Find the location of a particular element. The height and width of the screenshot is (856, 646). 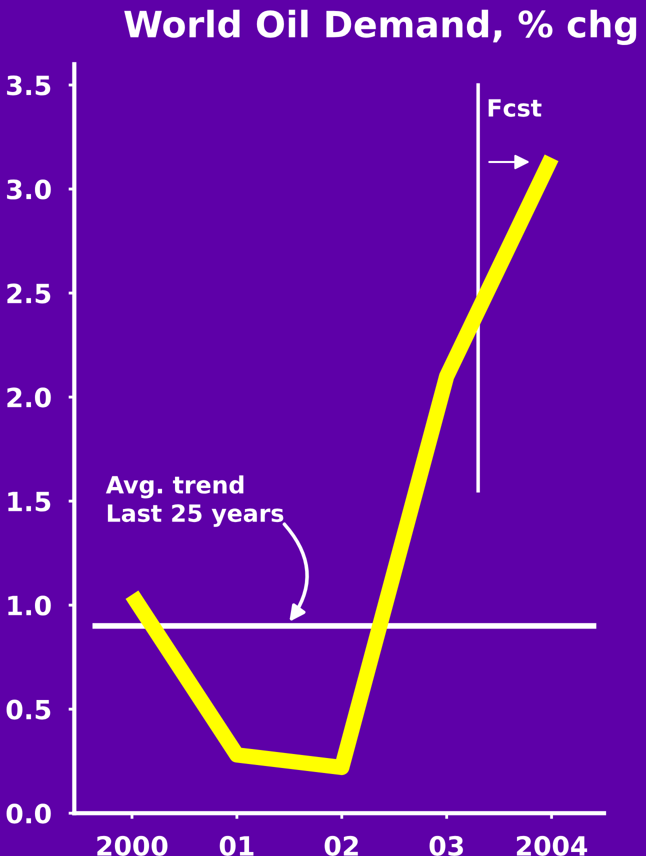

y-tick-label: 0.5 is located at coordinates (28, 710).